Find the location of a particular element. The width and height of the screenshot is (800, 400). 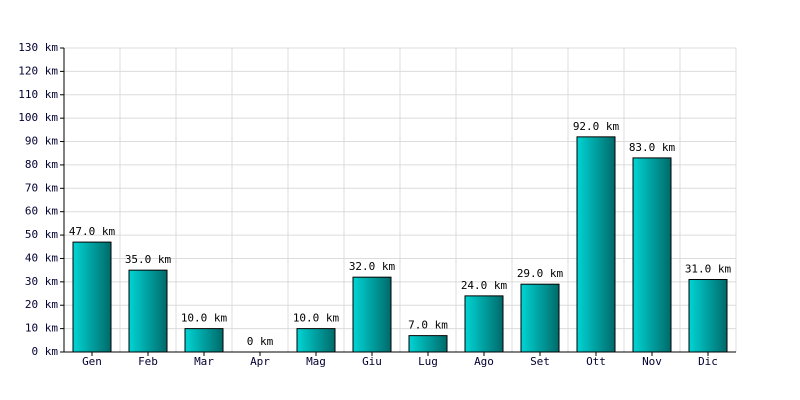

x-tick-label: Feb is located at coordinates (148, 361).